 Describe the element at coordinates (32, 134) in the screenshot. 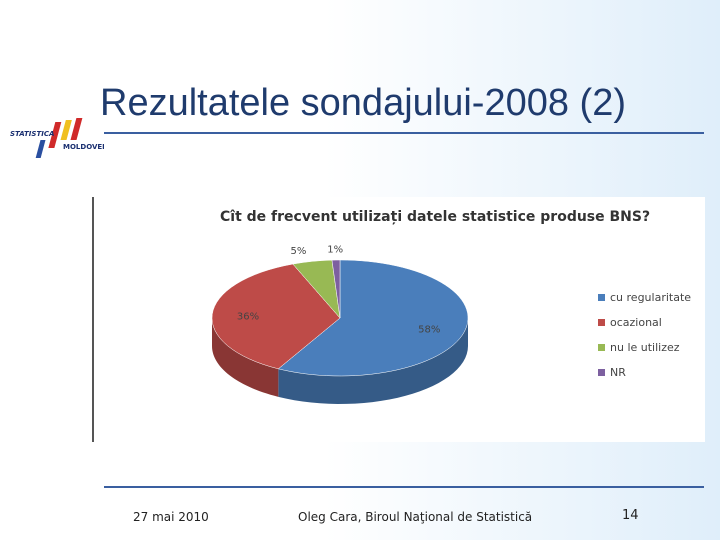

I see `logo-text: STATISTICA` at that location.